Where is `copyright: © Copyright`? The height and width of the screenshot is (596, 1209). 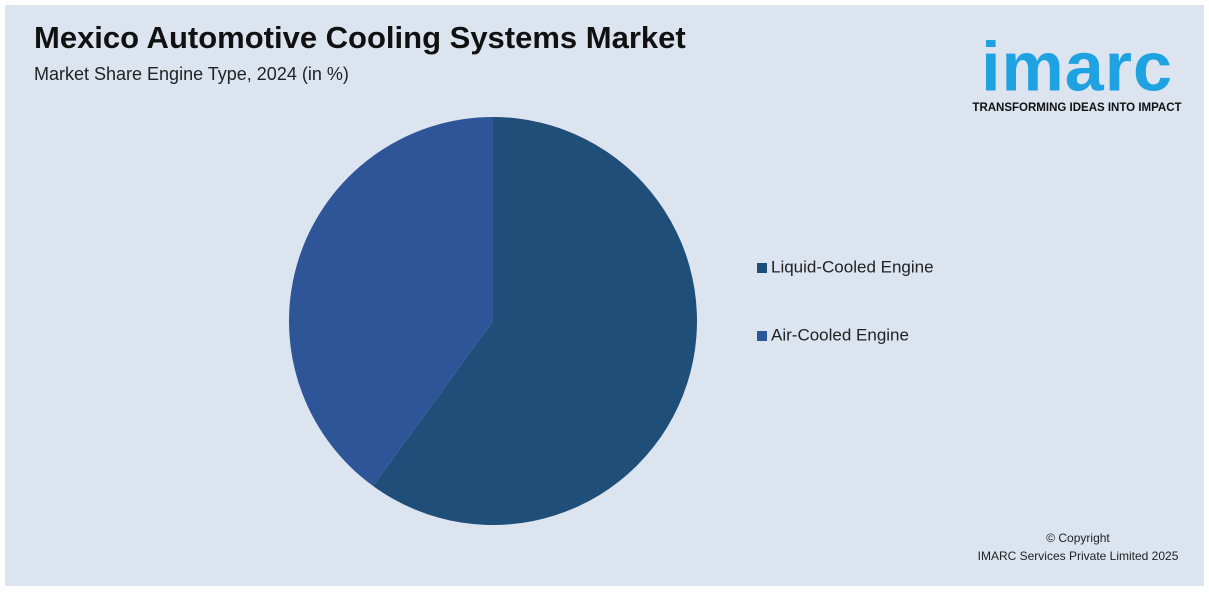
copyright: © Copyright is located at coordinates (1078, 538).